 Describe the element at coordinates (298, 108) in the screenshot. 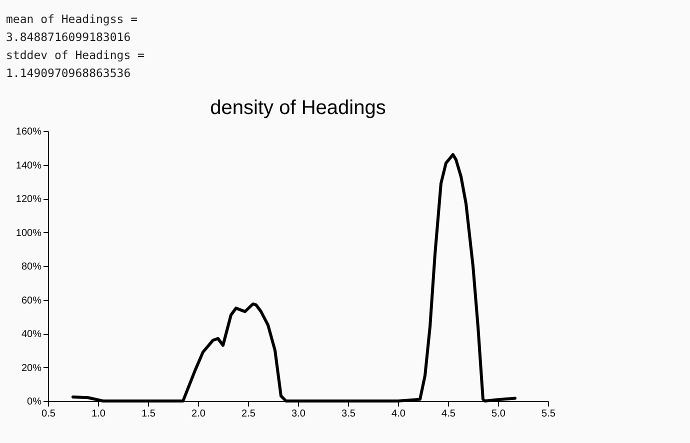

I see `chart-title: density of Headings` at that location.